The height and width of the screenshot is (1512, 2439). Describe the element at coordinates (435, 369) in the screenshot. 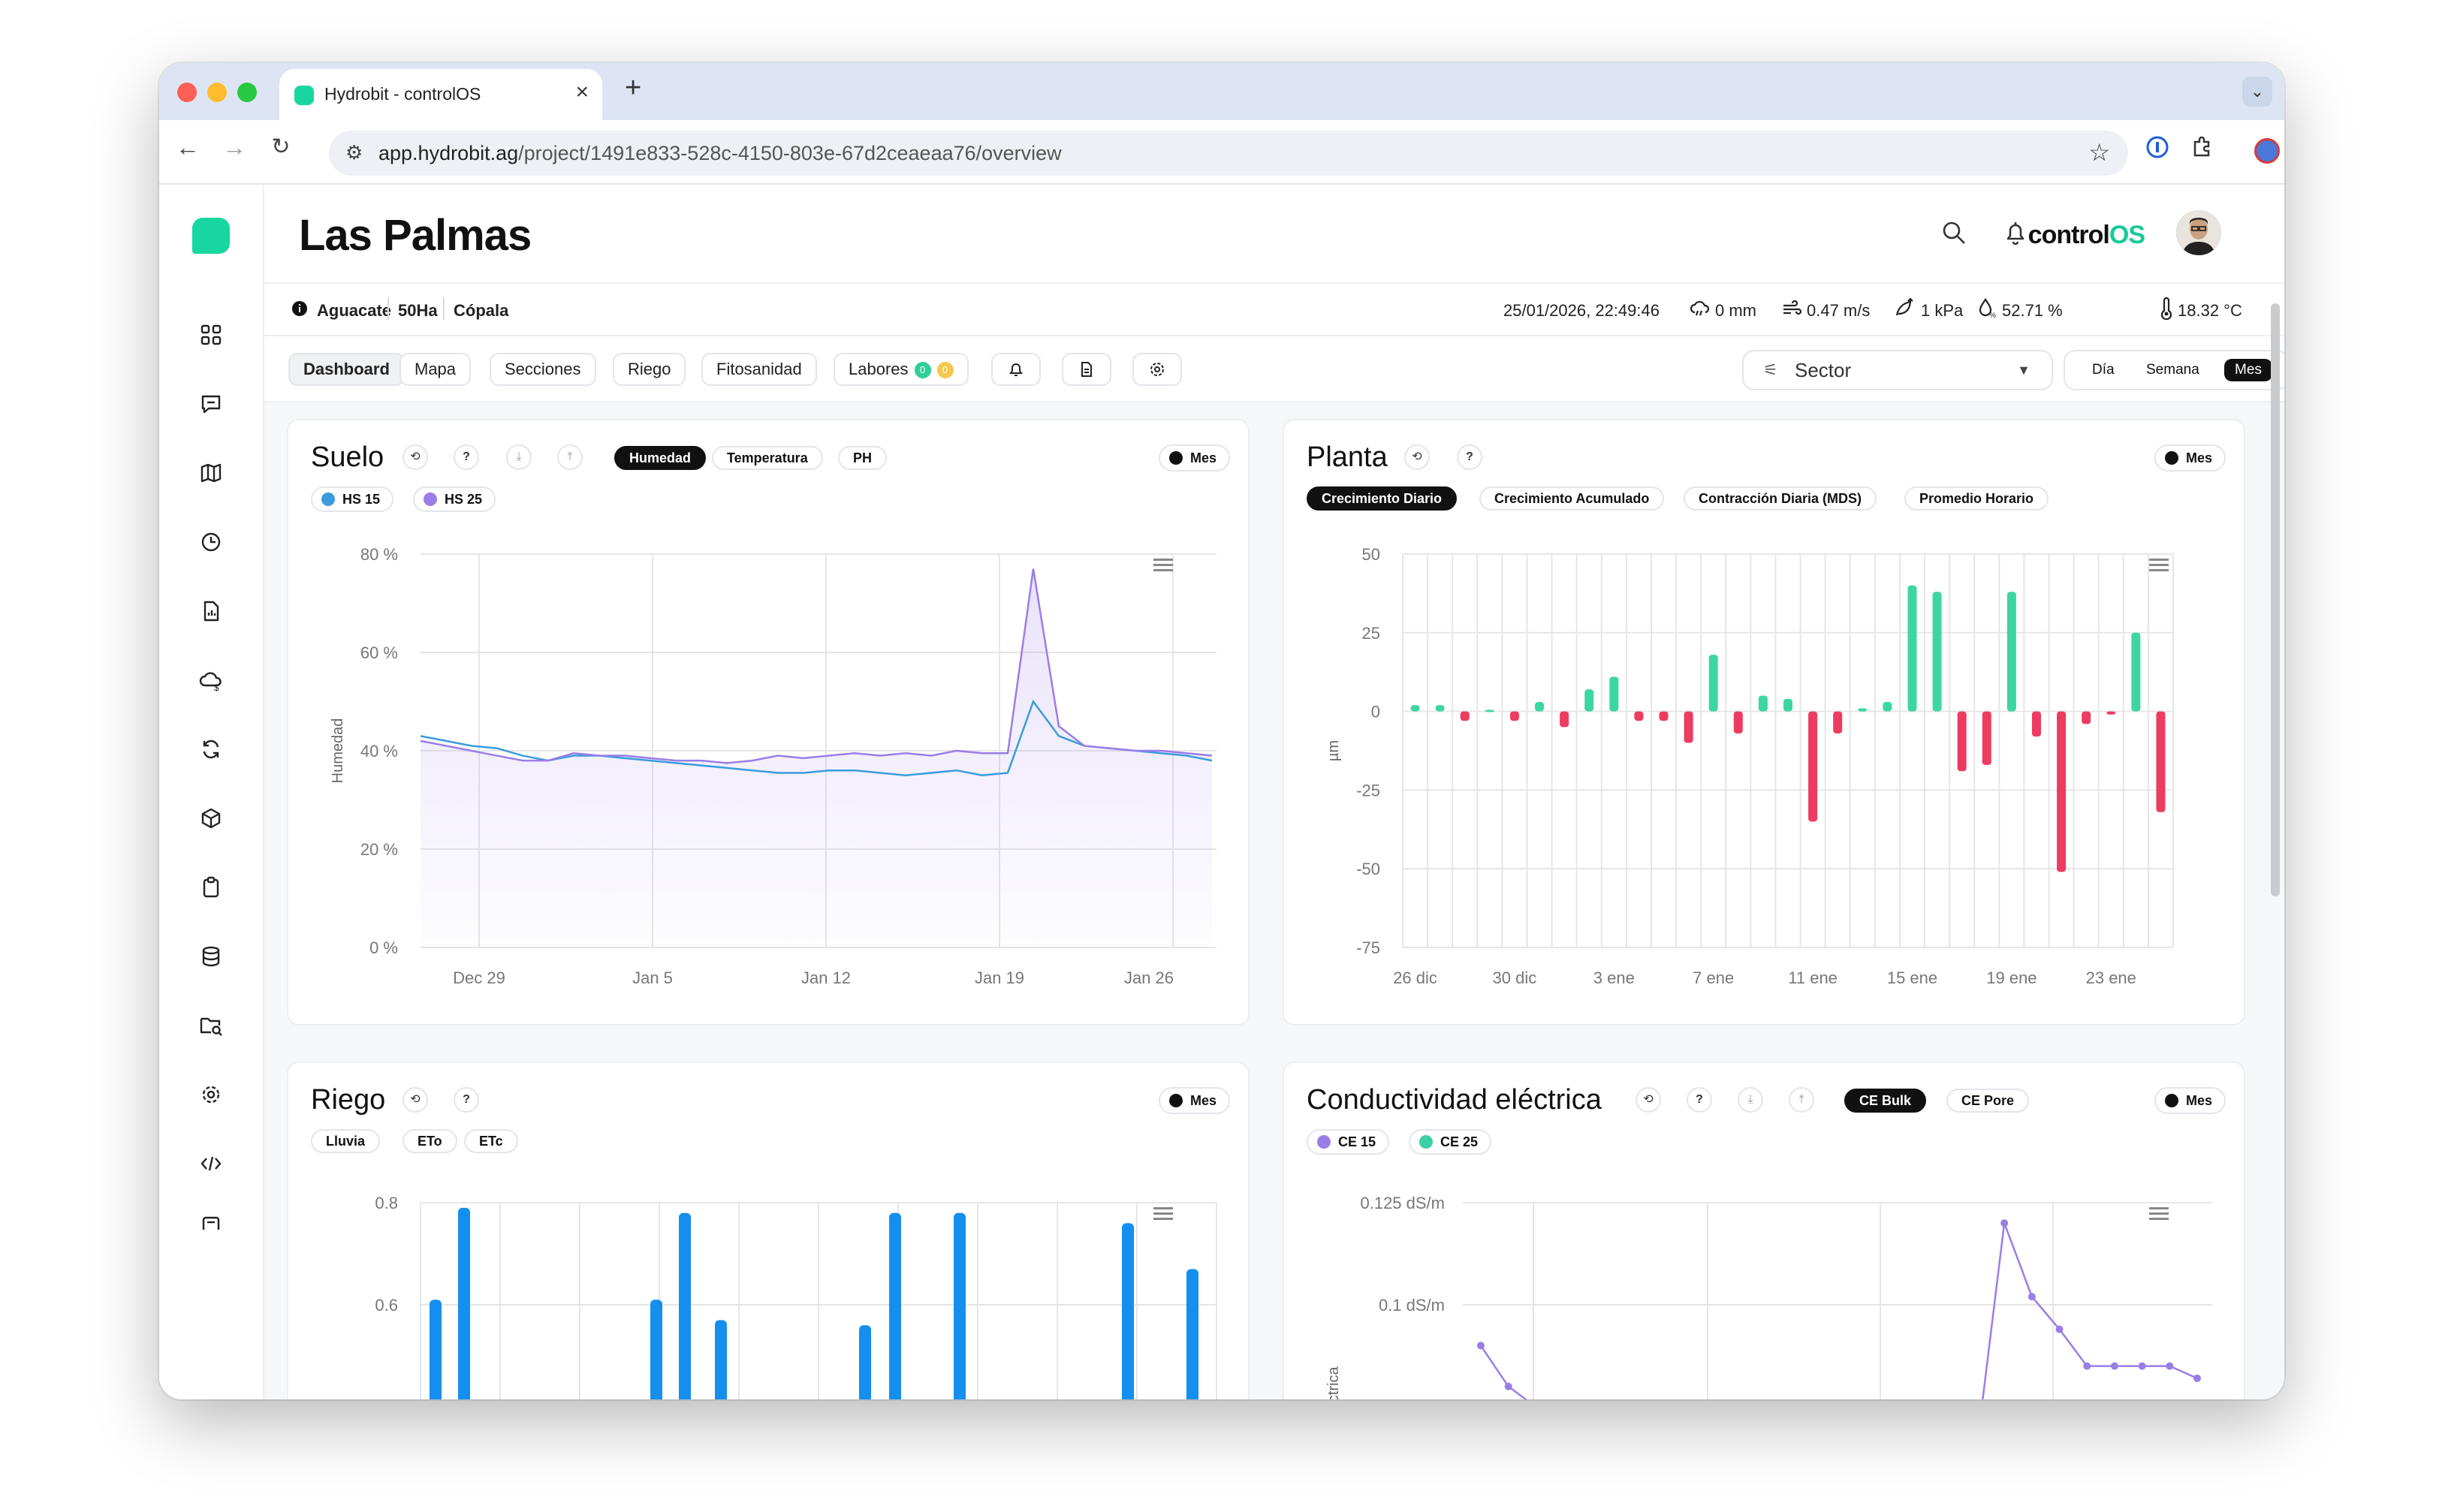

I see `tab-mapa: Mapa` at that location.